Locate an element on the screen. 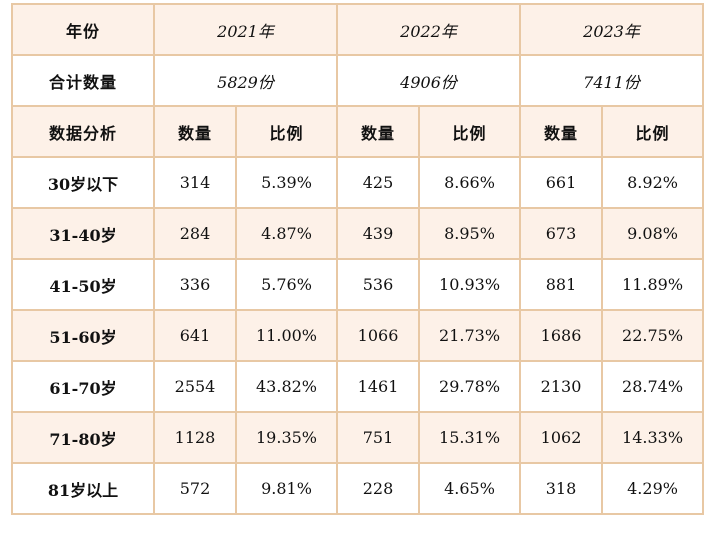 Image resolution: width=711 pixels, height=539 pixels. ratio-cell: 10.93% is located at coordinates (470, 284).